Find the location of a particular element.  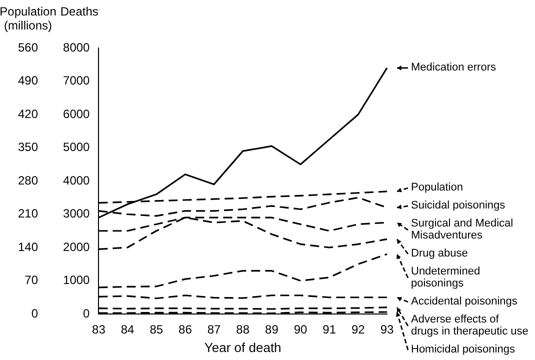

y-tick-label: 1000 is located at coordinates (76, 280).